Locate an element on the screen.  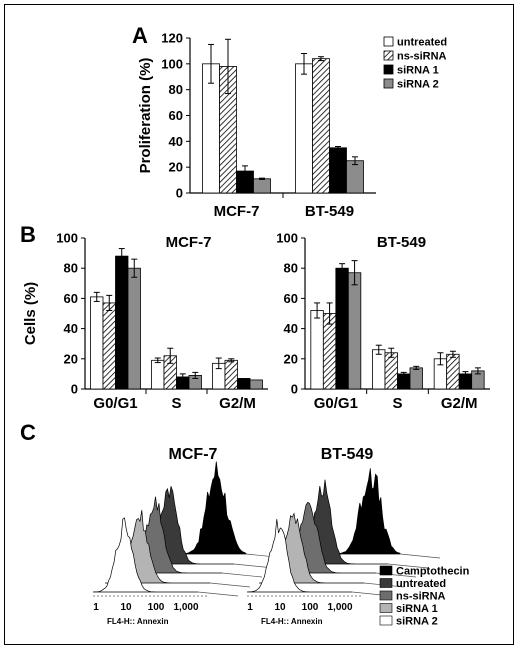
panel-letter-a: A is located at coordinates (140, 35).